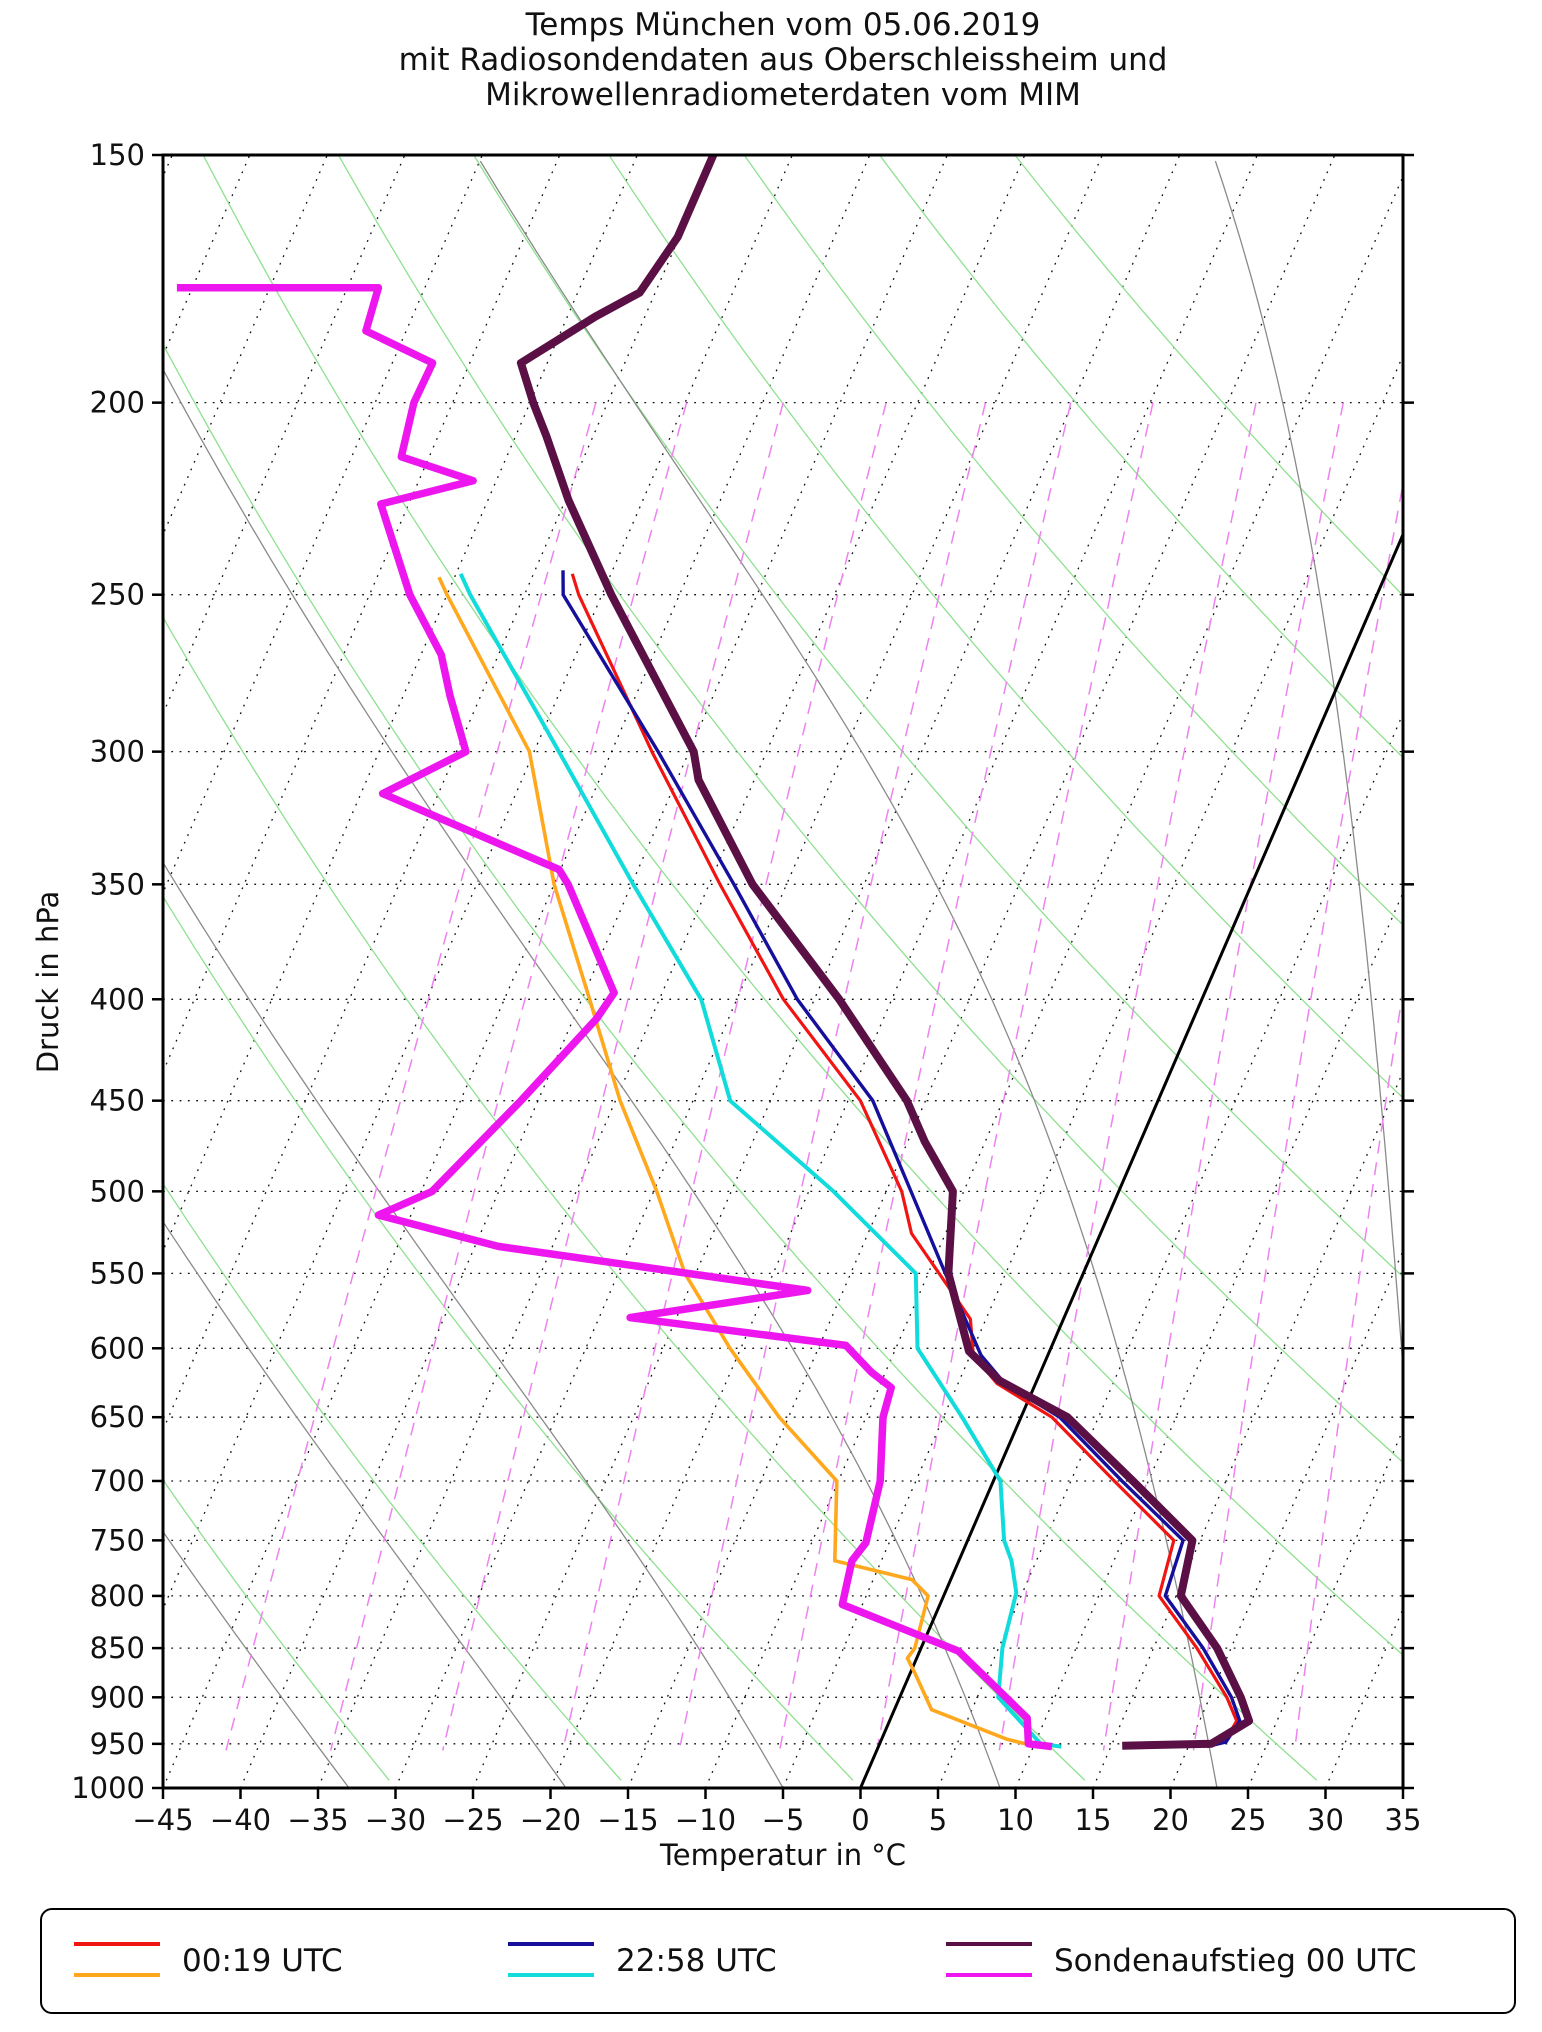  I want to click on y-tick-label: 500, so click(117, 1191).